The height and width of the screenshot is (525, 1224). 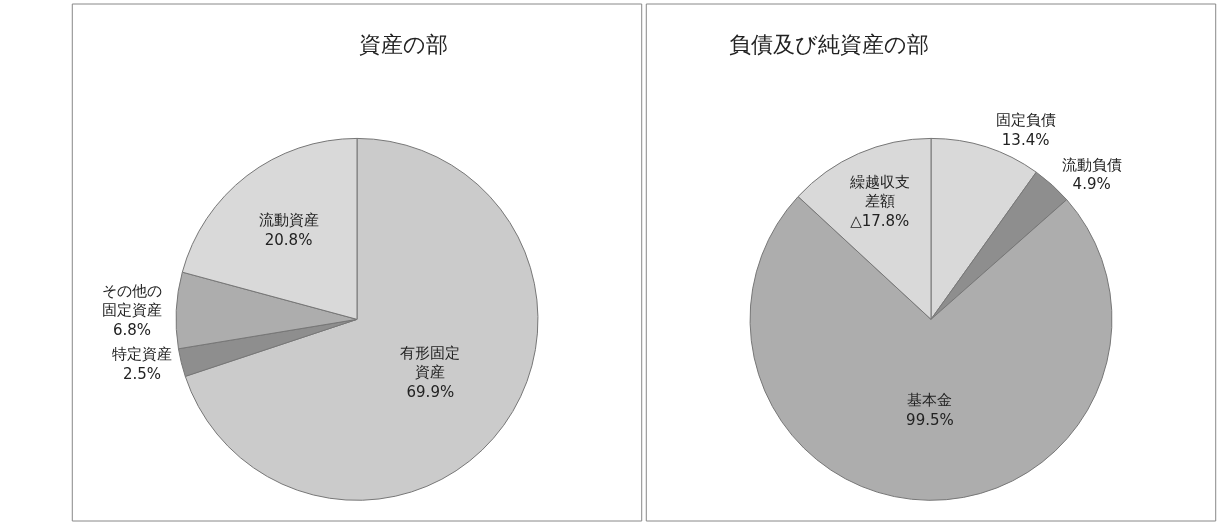 What do you see at coordinates (1091, 184) in the screenshot?
I see `data-label: 4.9%` at bounding box center [1091, 184].